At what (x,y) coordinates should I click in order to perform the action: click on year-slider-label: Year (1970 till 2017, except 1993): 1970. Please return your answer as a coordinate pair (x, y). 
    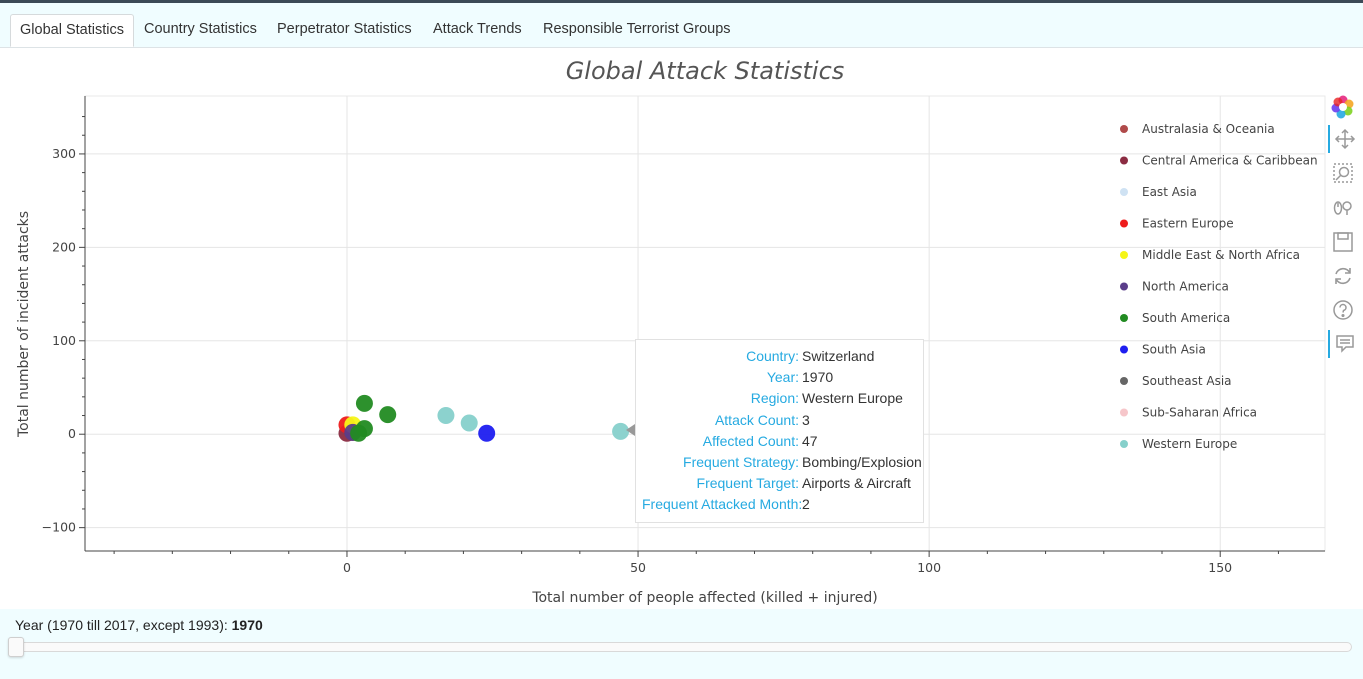
    Looking at the image, I should click on (139, 625).